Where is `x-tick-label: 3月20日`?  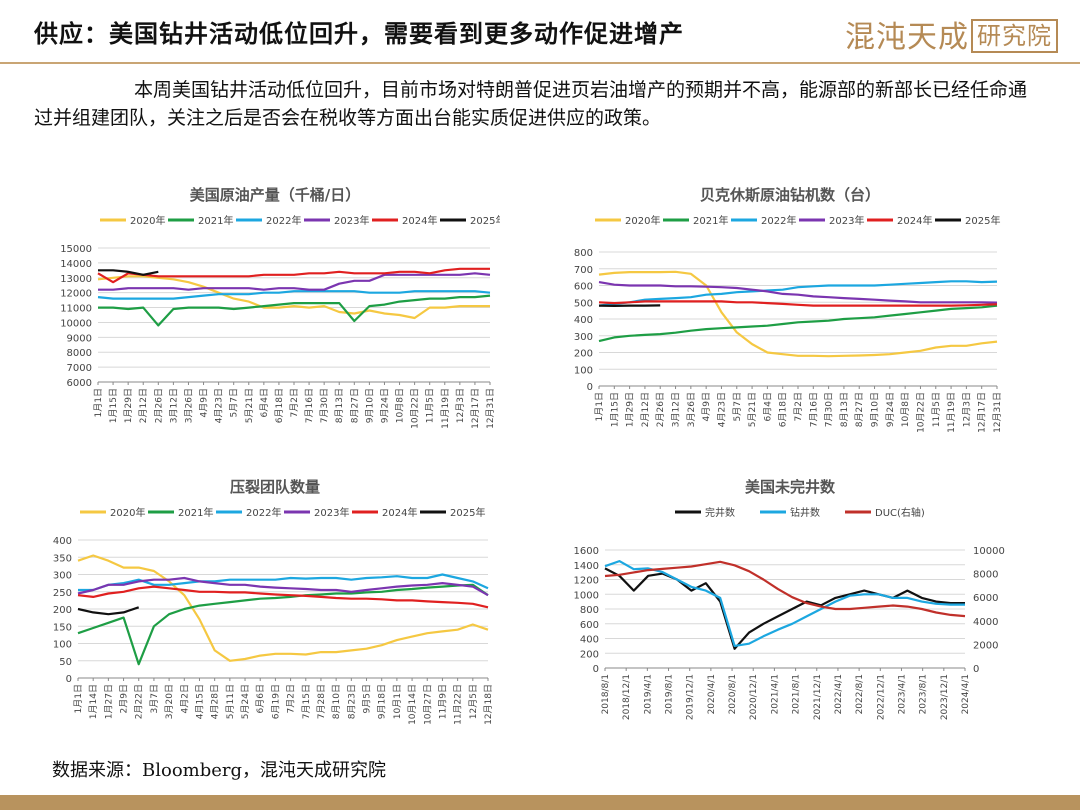 x-tick-label: 3月20日 is located at coordinates (169, 701).